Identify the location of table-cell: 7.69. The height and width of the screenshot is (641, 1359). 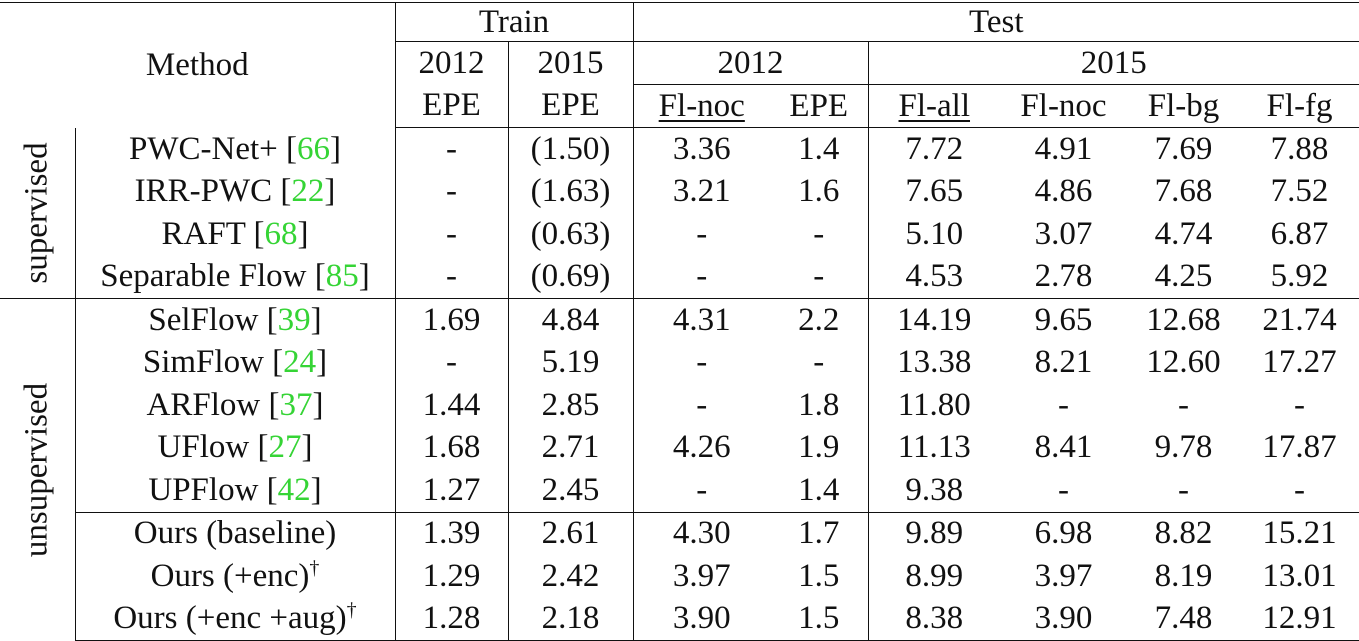
(1183, 148).